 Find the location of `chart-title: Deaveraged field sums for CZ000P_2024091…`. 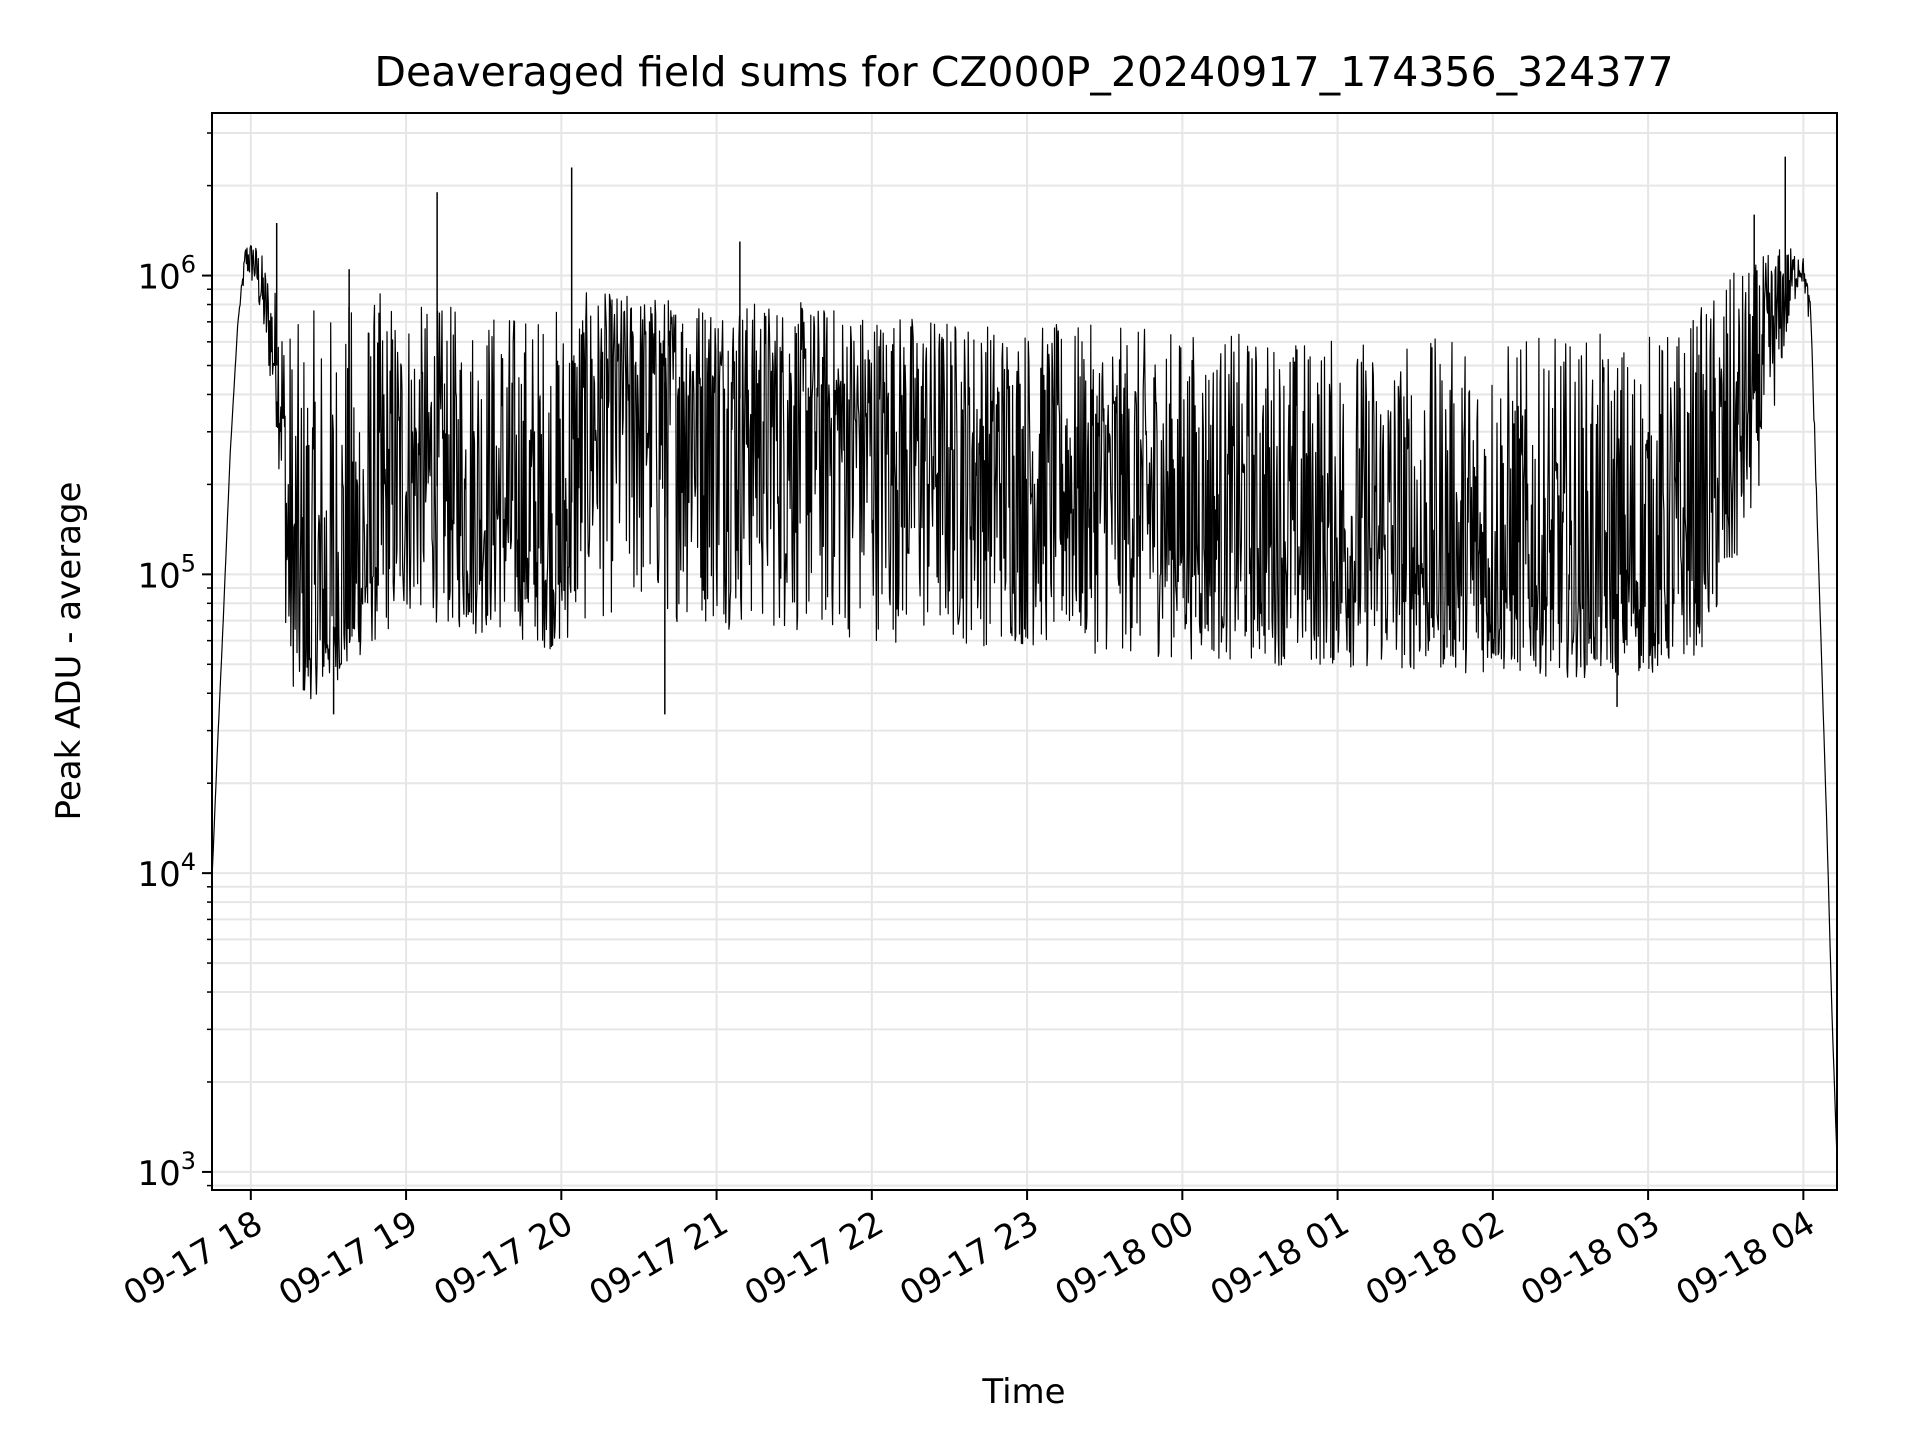

chart-title: Deaveraged field sums for CZ000P_2024091… is located at coordinates (1023, 72).